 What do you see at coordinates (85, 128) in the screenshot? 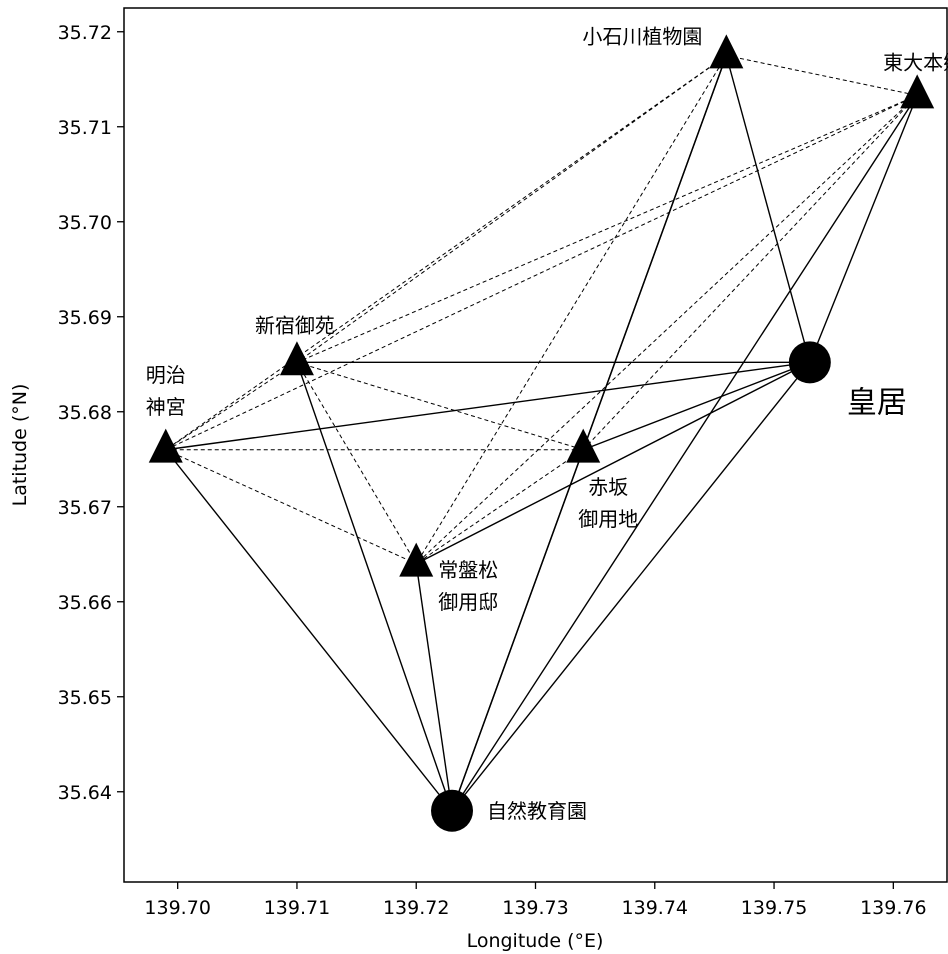
I see `y-tick-label: 35.71` at bounding box center [85, 128].